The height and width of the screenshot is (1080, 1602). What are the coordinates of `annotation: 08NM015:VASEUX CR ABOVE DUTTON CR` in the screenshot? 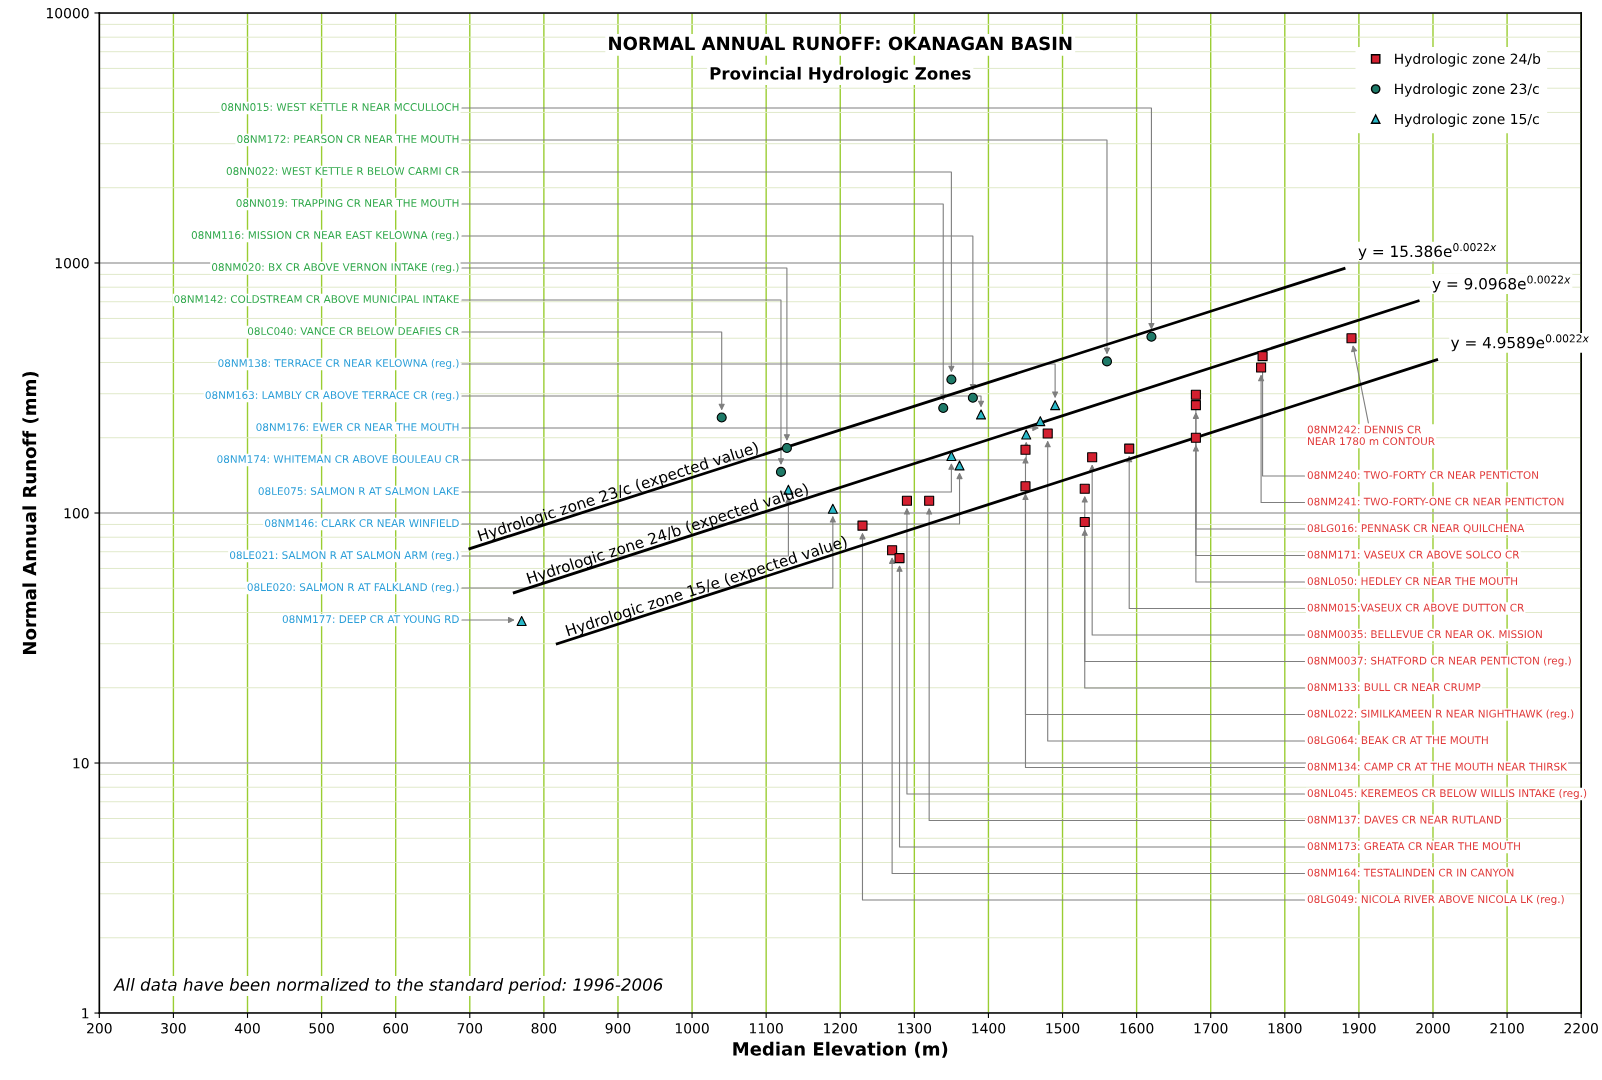 It's located at (1415, 607).